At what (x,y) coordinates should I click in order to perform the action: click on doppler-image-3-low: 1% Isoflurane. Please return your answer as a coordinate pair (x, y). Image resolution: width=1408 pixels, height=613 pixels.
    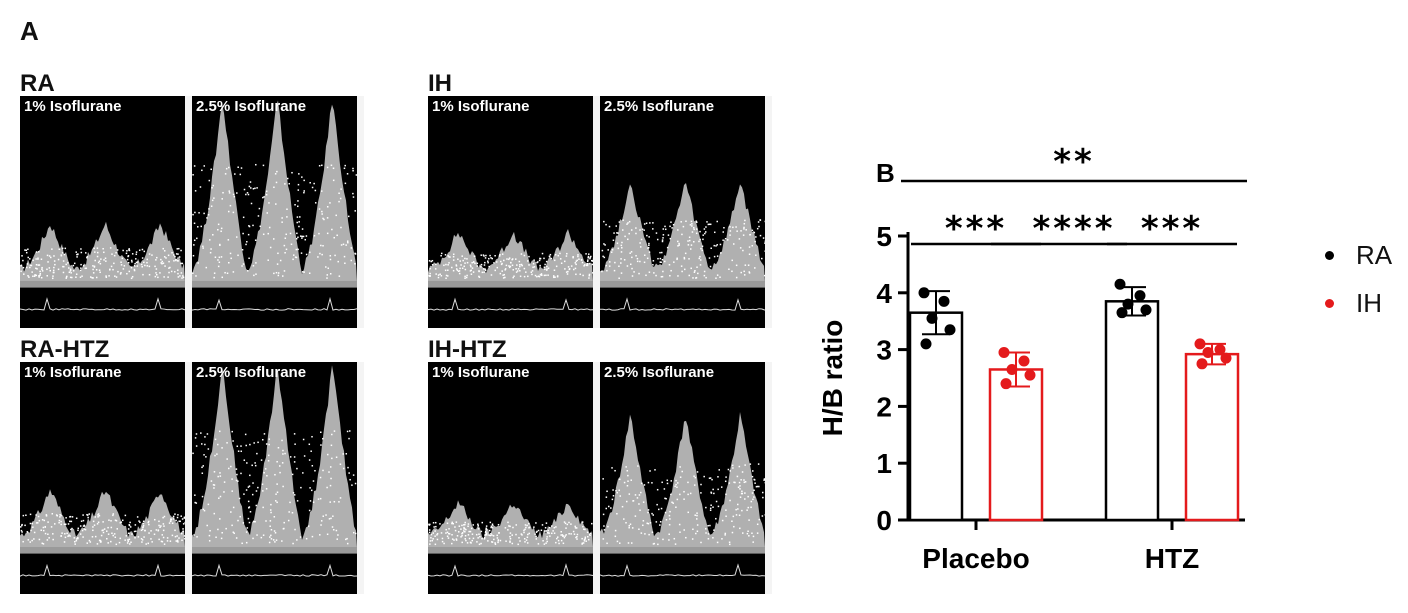
    Looking at the image, I should click on (510, 478).